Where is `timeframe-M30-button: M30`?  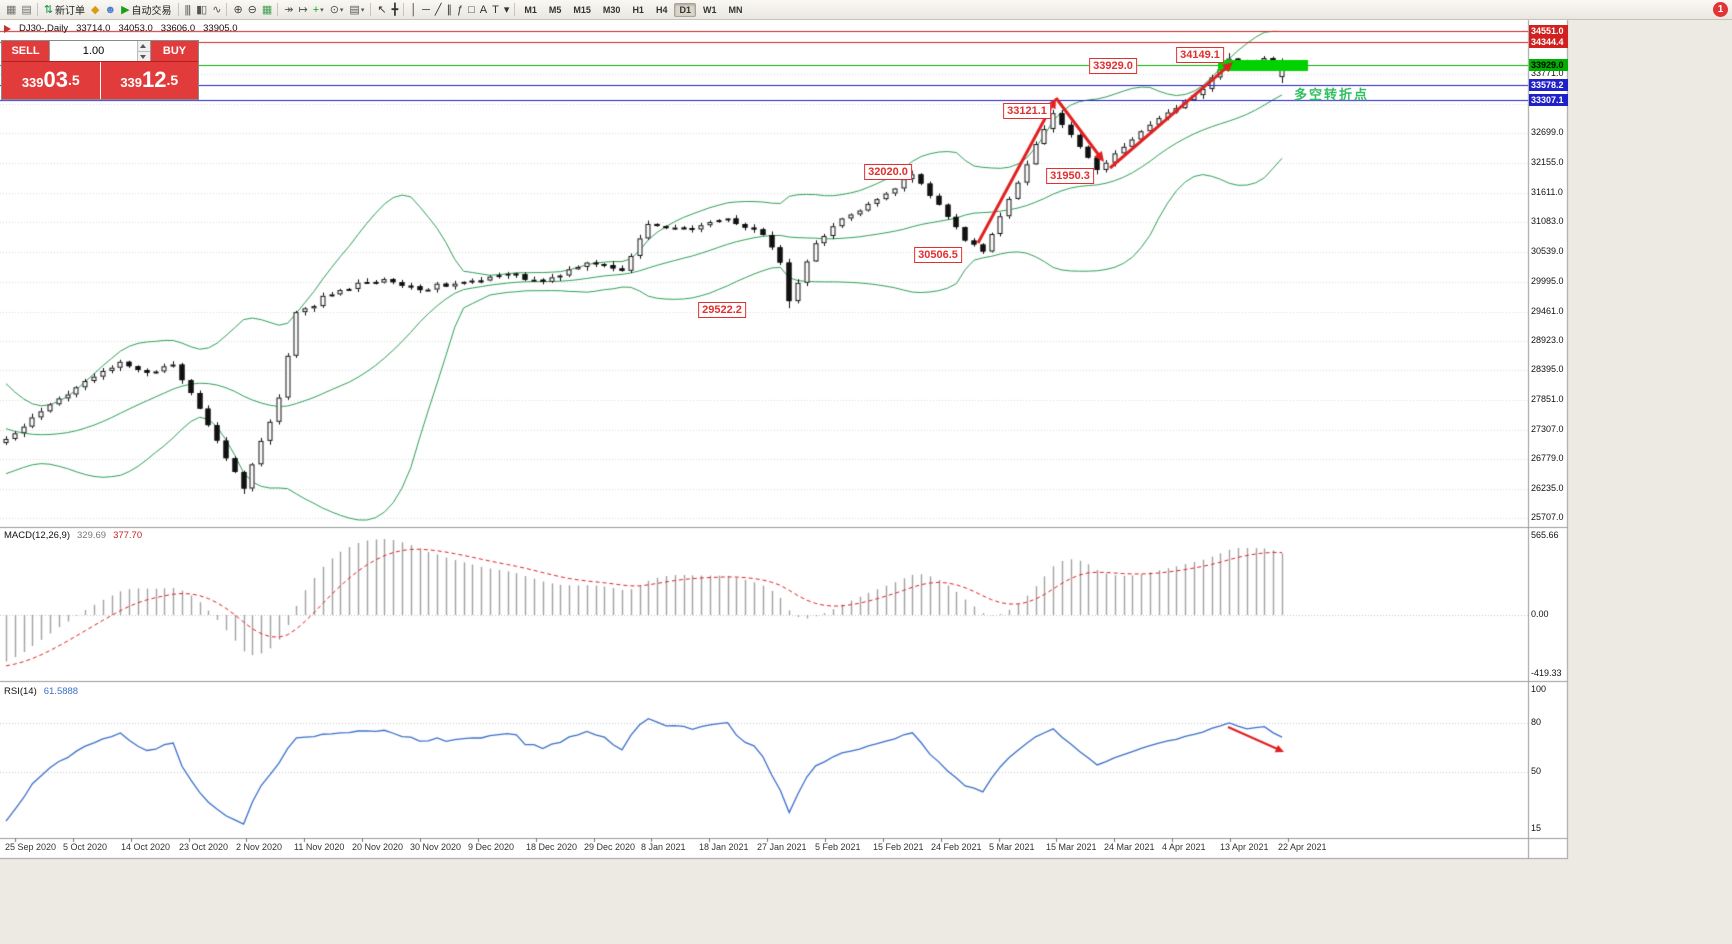
timeframe-M30-button: M30 is located at coordinates (611, 9).